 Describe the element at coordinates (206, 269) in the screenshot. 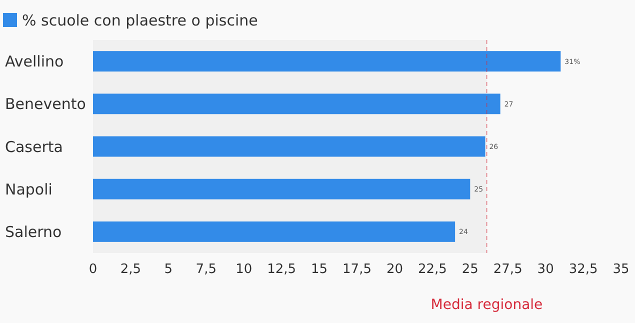

I see `x-tick-label: 7,5` at that location.